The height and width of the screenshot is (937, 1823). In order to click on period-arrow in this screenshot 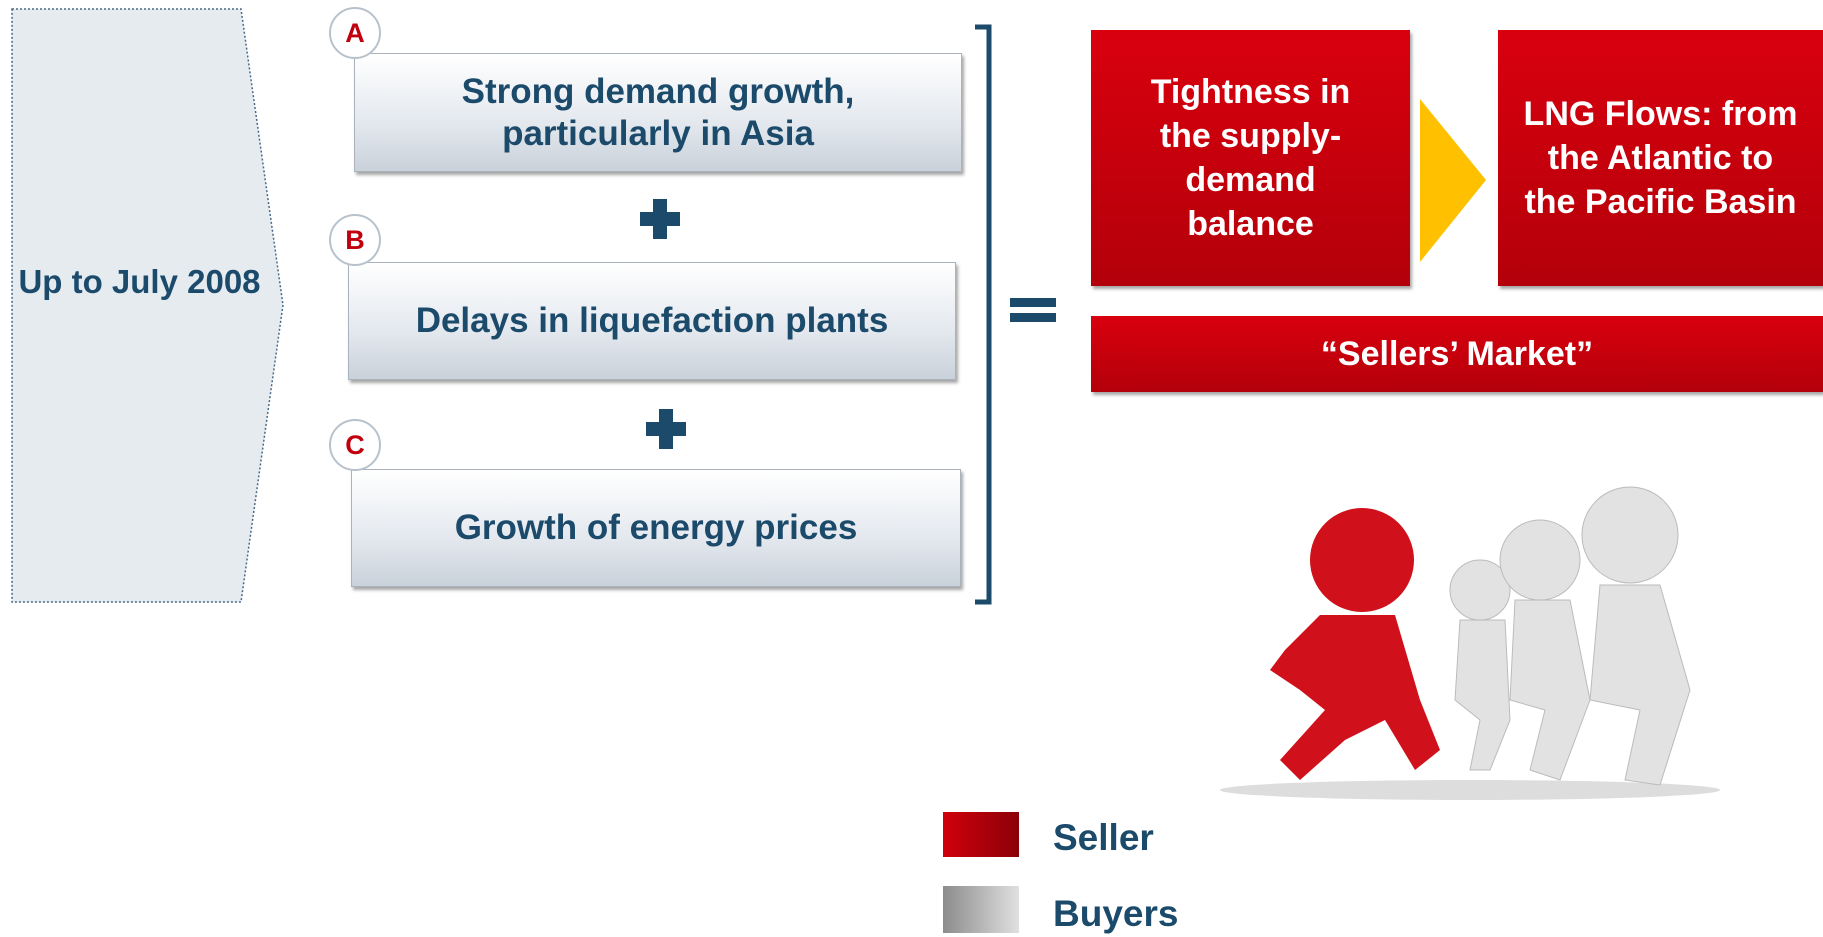, I will do `click(147, 305)`.